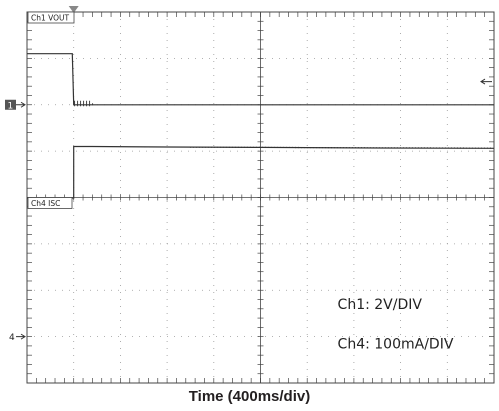  I want to click on ground-marker-label: 1, so click(11, 106).